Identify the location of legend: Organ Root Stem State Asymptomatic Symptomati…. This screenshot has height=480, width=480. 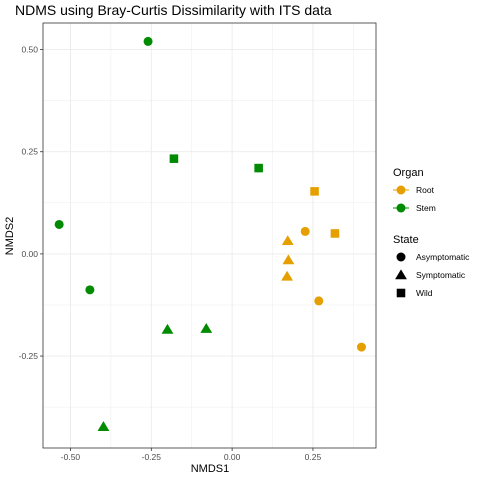
(431, 232).